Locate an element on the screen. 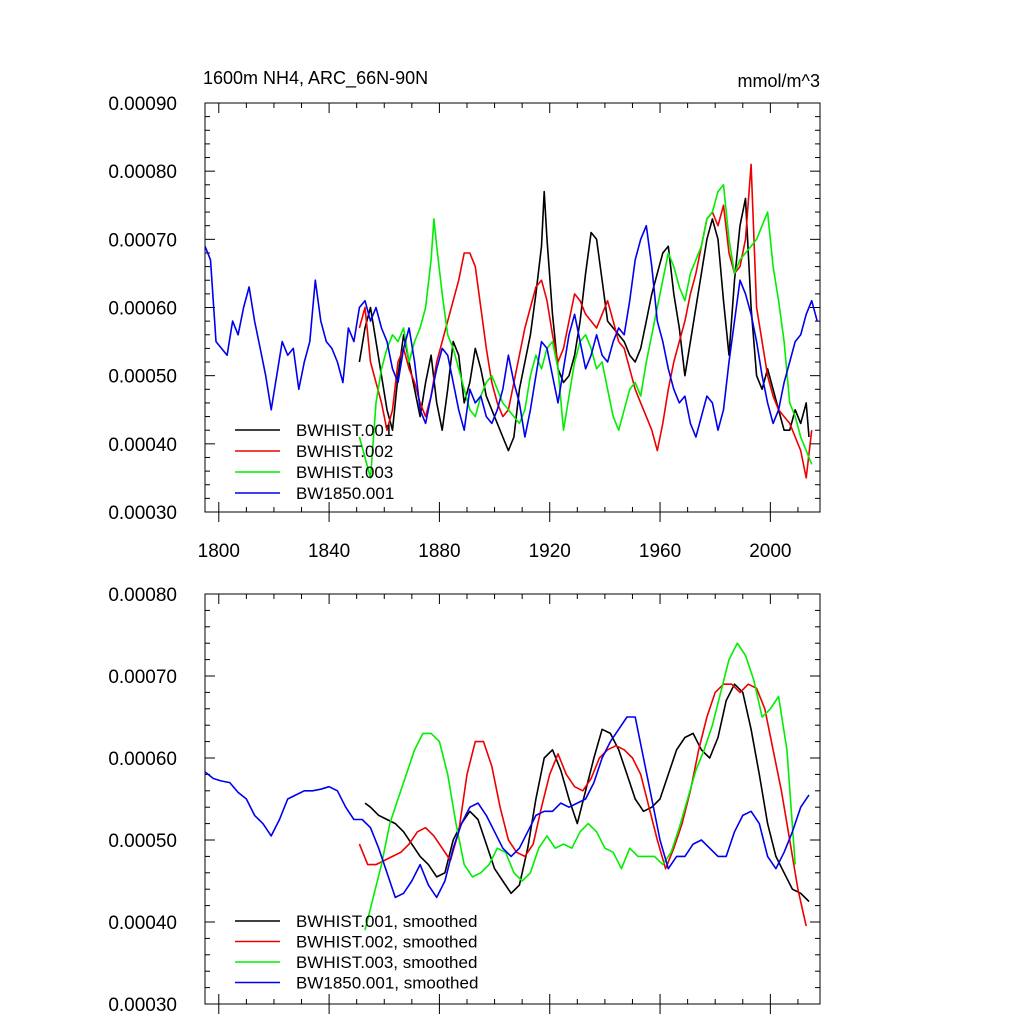 This screenshot has height=1024, width=1024. legend-label: BWHIST.003, smoothed is located at coordinates (386, 962).